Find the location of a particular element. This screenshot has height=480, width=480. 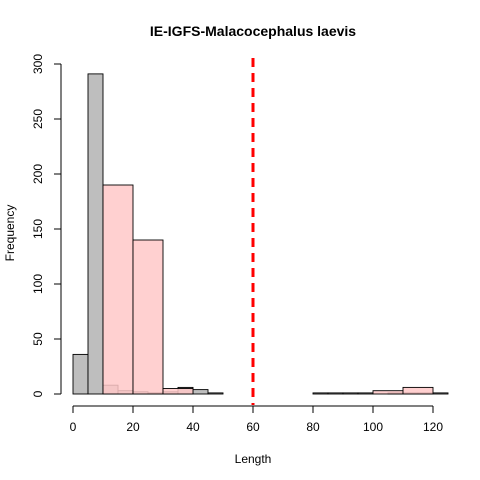

y-axis-label: Frequency is located at coordinates (10, 233).